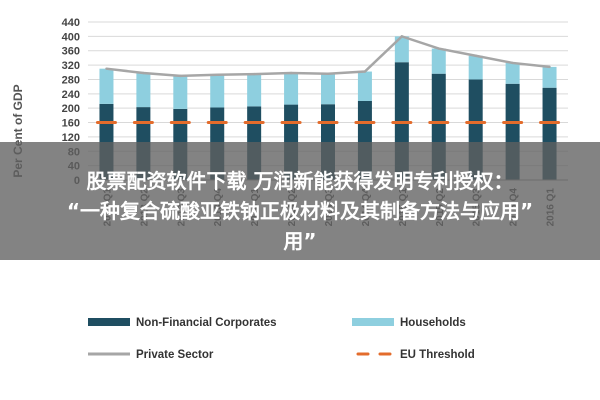 The width and height of the screenshot is (600, 400). What do you see at coordinates (71, 124) in the screenshot?
I see `y-tick-label: 160` at bounding box center [71, 124].